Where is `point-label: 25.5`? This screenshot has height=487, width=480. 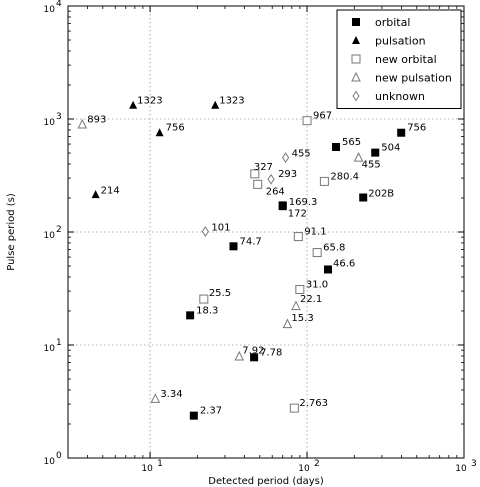
point-label: 25.5 is located at coordinates (220, 293).